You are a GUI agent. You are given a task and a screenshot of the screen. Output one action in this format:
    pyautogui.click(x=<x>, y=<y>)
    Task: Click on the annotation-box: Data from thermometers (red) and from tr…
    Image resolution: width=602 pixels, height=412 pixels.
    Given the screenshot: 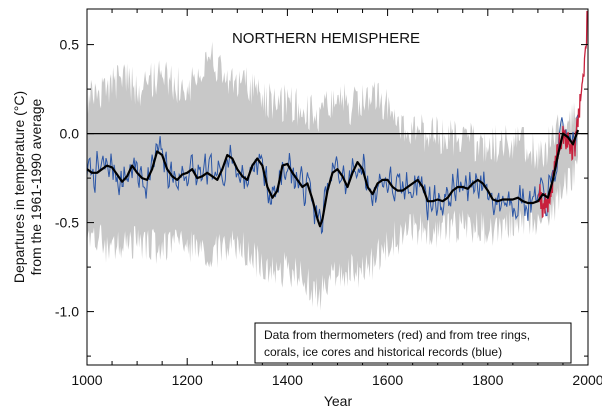 What is the action you would take?
    pyautogui.click(x=413, y=343)
    